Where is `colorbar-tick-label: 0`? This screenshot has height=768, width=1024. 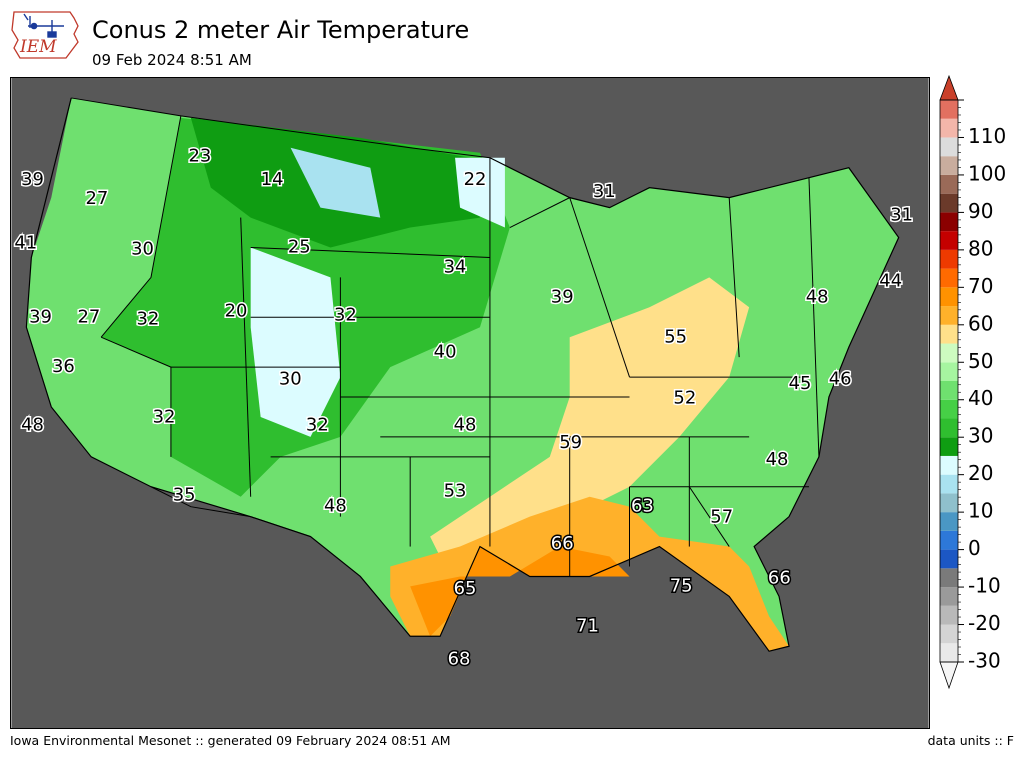 colorbar-tick-label: 0 is located at coordinates (974, 548).